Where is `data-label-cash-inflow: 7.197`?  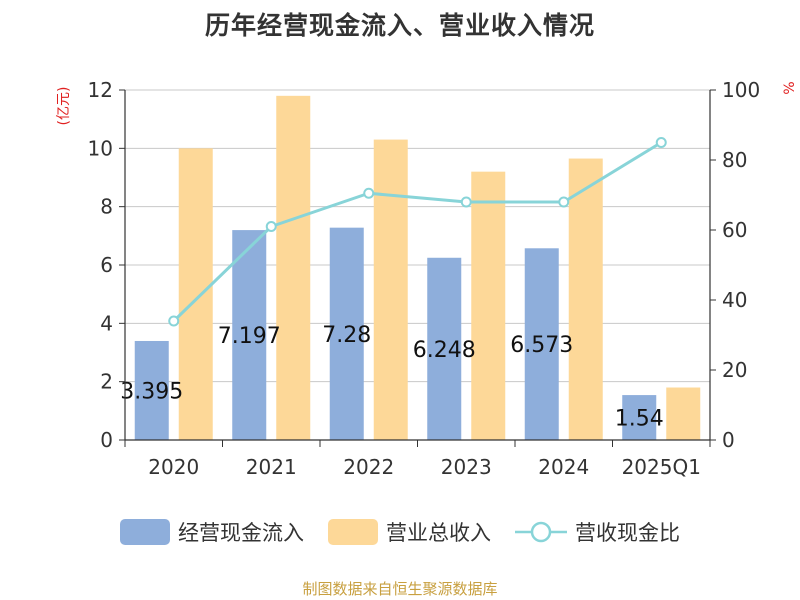 data-label-cash-inflow: 7.197 is located at coordinates (249, 336).